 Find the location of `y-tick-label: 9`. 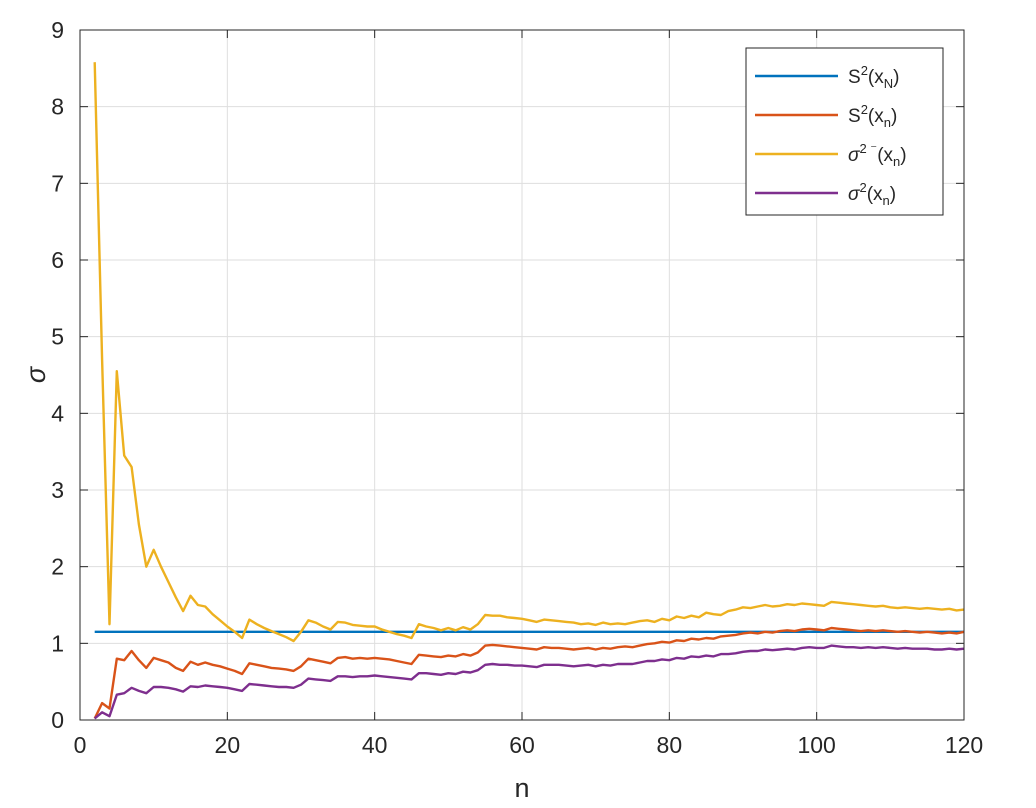

y-tick-label: 9 is located at coordinates (57, 30).